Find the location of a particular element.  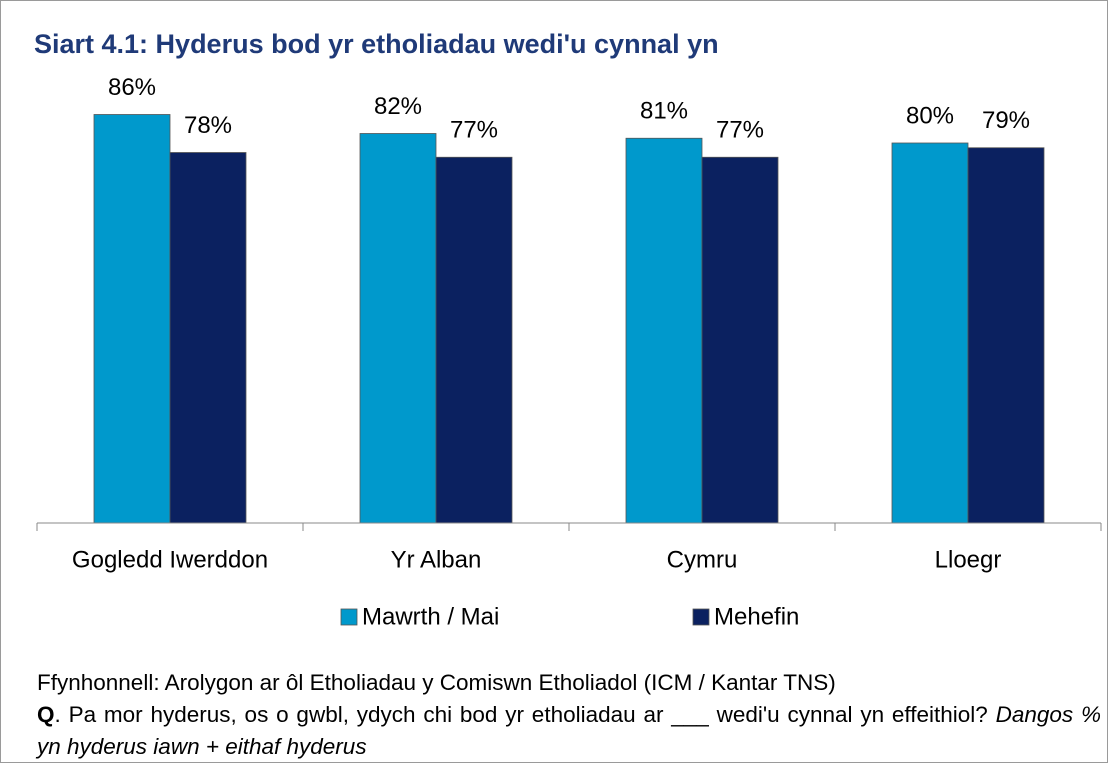

x-tick-label: Cymru is located at coordinates (702, 559).